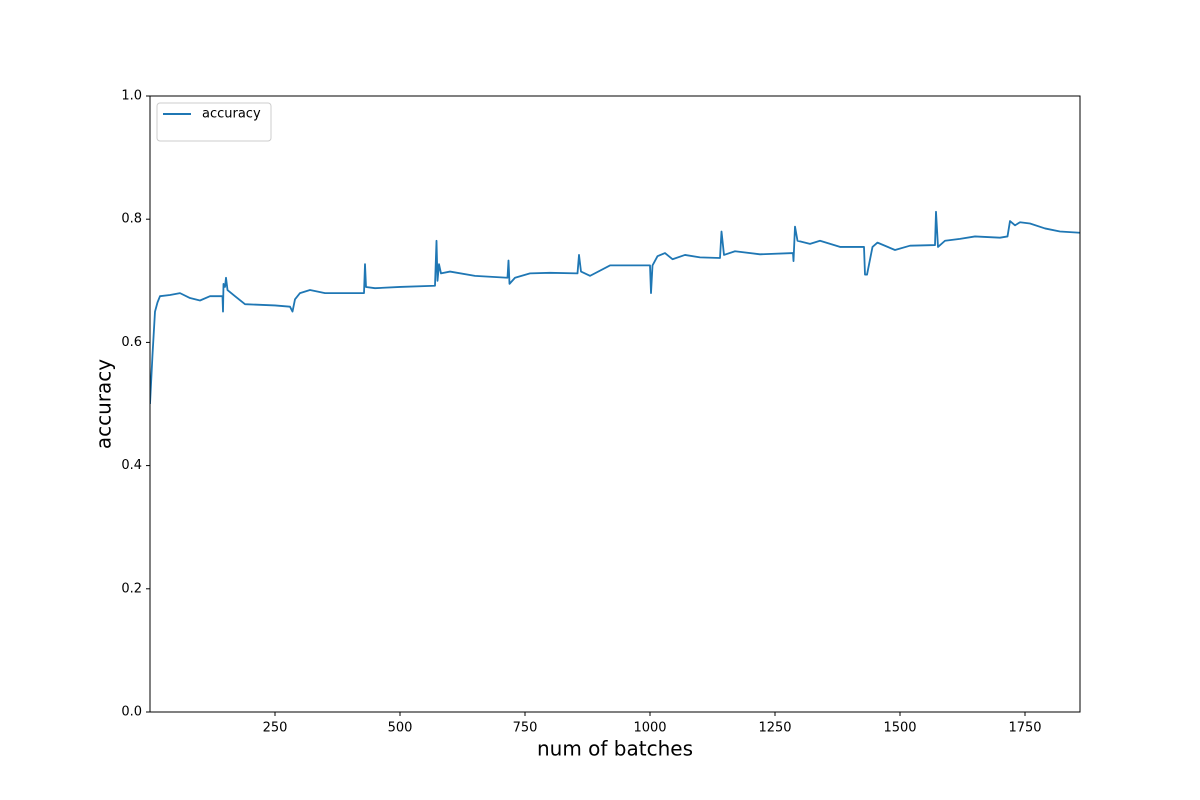 The height and width of the screenshot is (800, 1200). Describe the element at coordinates (131, 342) in the screenshot. I see `y-tick-label: 0.6` at that location.